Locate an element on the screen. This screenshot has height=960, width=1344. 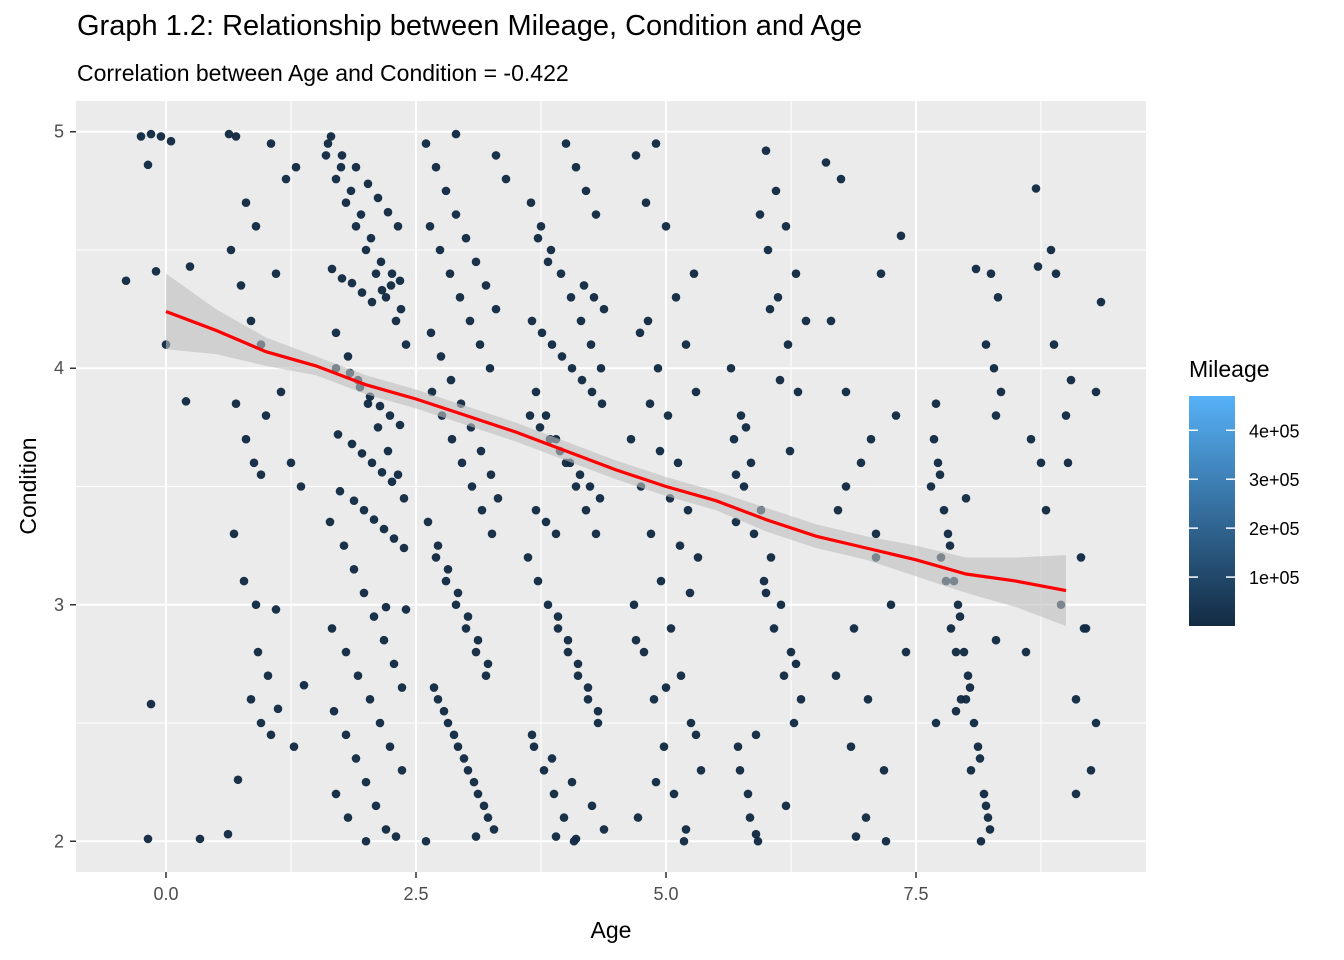
y-tick-label: 5 is located at coordinates (59, 132).